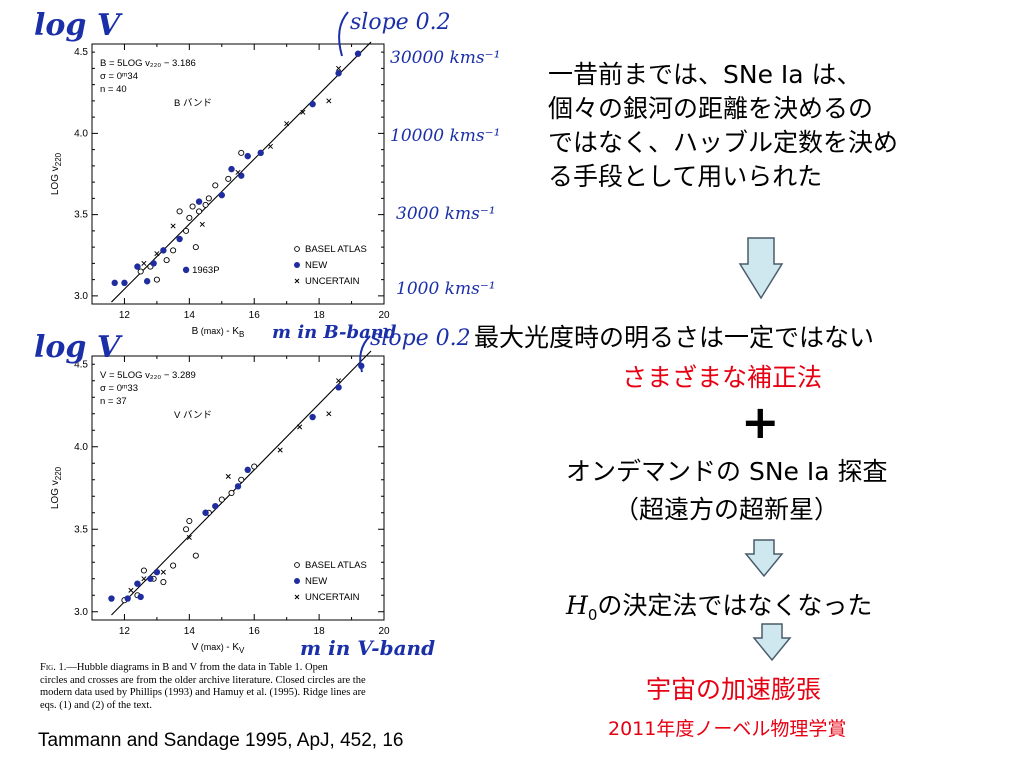 Image resolution: width=1024 pixels, height=768 pixels. What do you see at coordinates (77, 25) in the screenshot?
I see `annotation-logv-top: log V` at bounding box center [77, 25].